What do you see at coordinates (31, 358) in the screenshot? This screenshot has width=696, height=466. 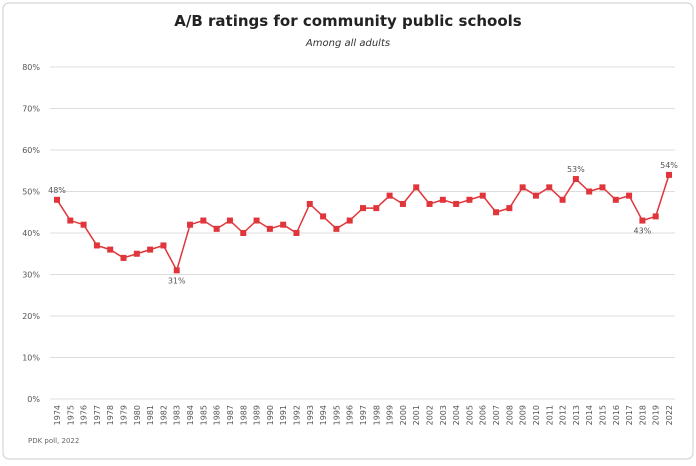 I see `y-tick-label: 10%` at bounding box center [31, 358].